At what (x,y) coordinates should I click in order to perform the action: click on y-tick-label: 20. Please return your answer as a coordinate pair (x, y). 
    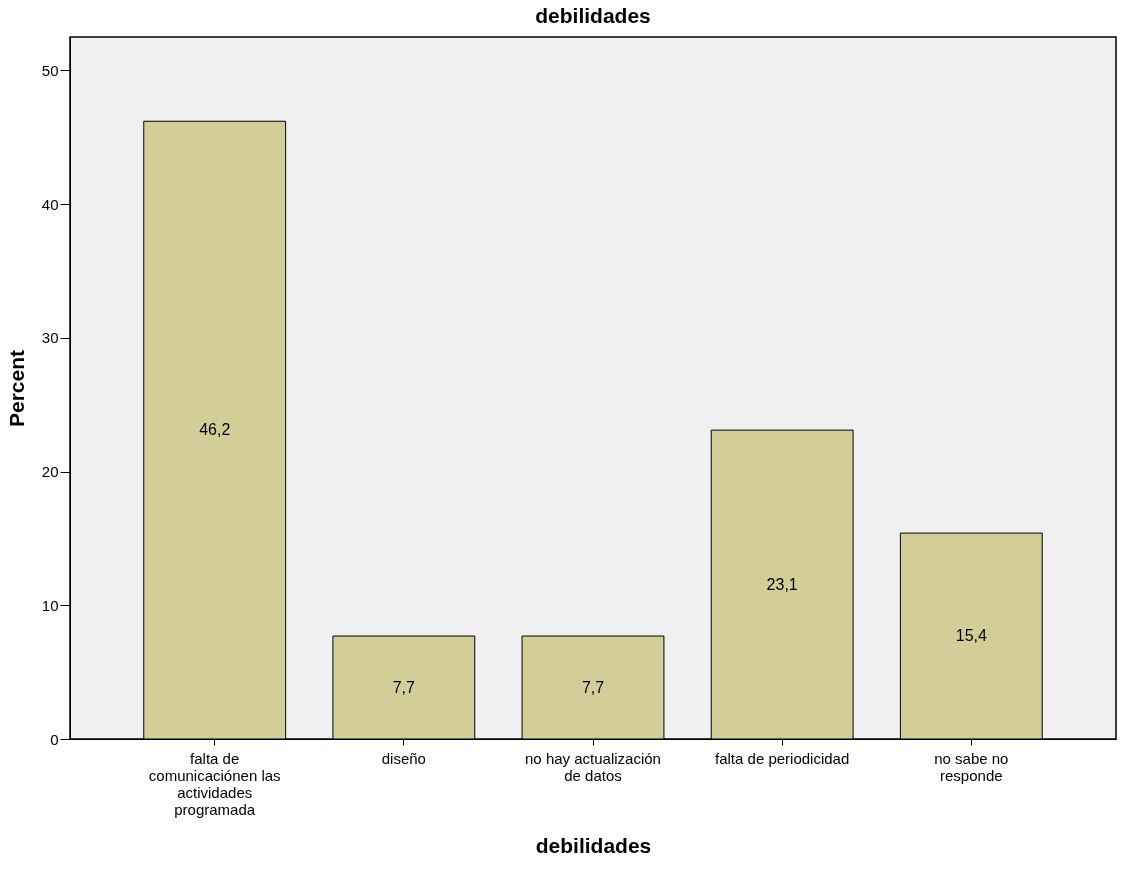
    Looking at the image, I should click on (50, 472).